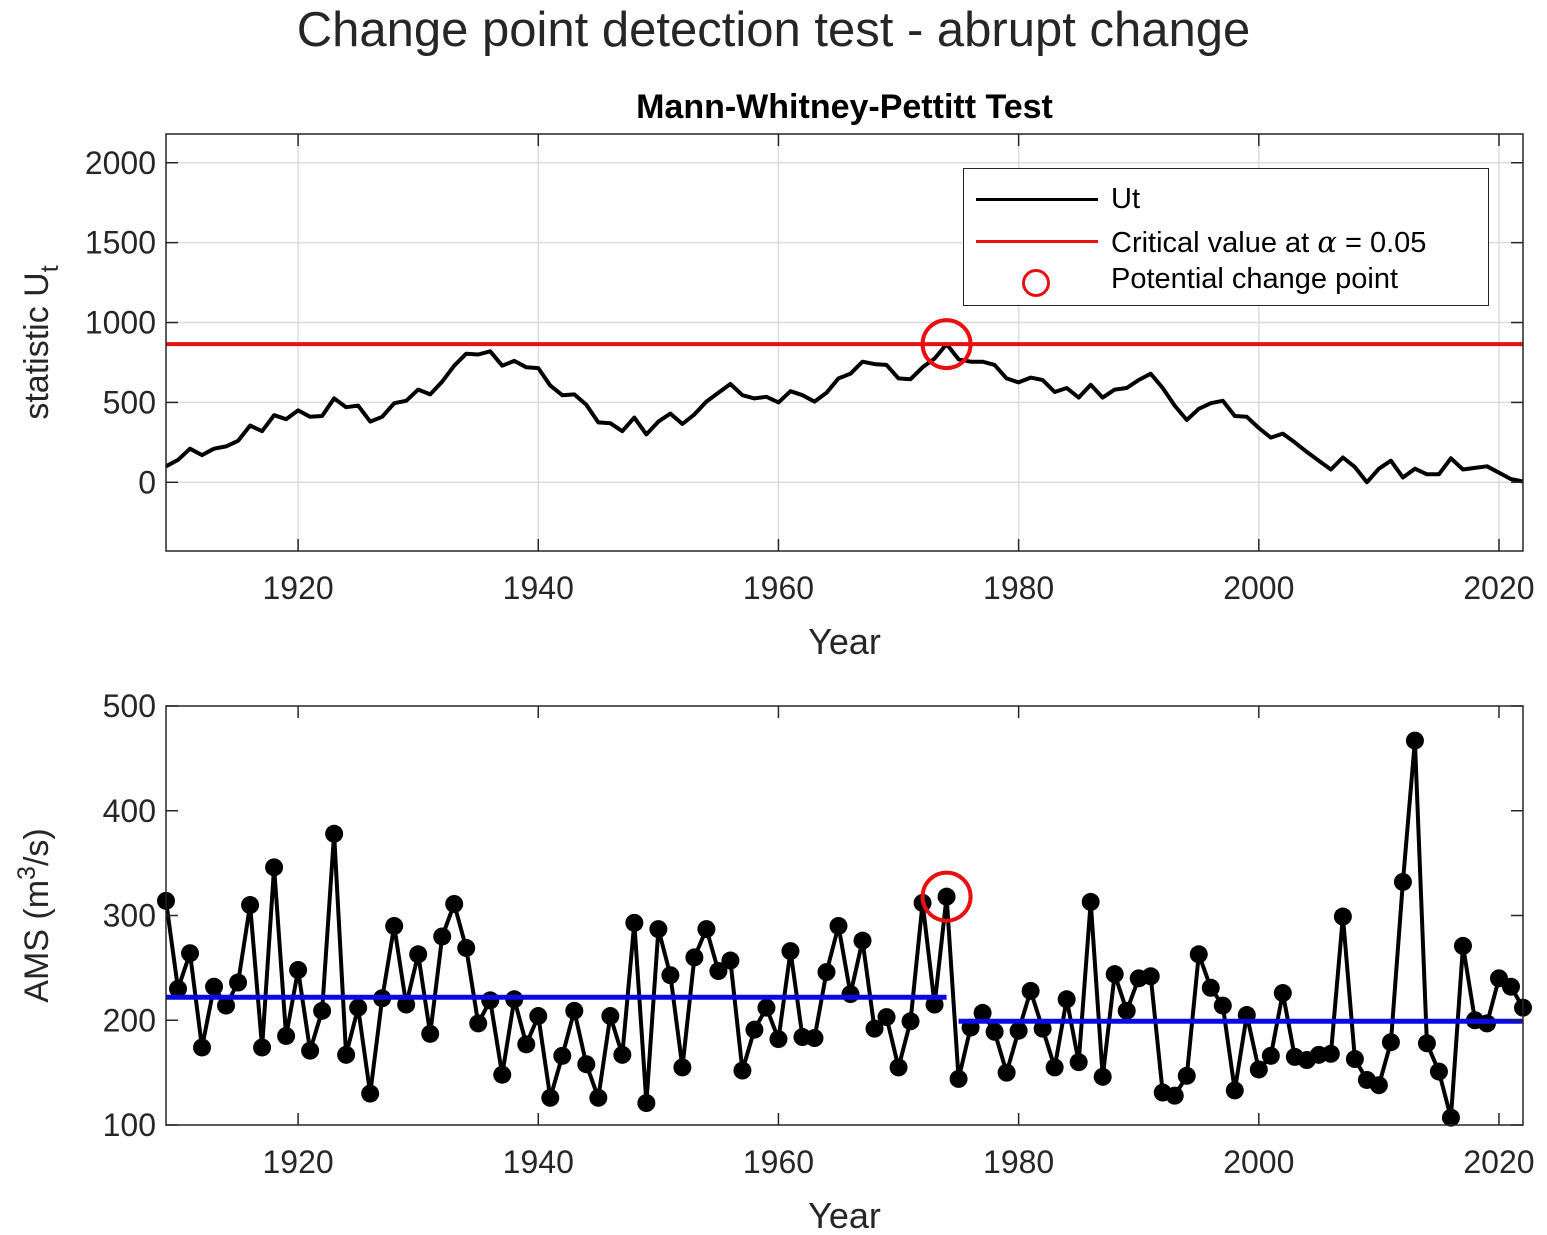 The width and height of the screenshot is (1547, 1235). Describe the element at coordinates (129, 811) in the screenshot. I see `y-tick-label: 400` at that location.